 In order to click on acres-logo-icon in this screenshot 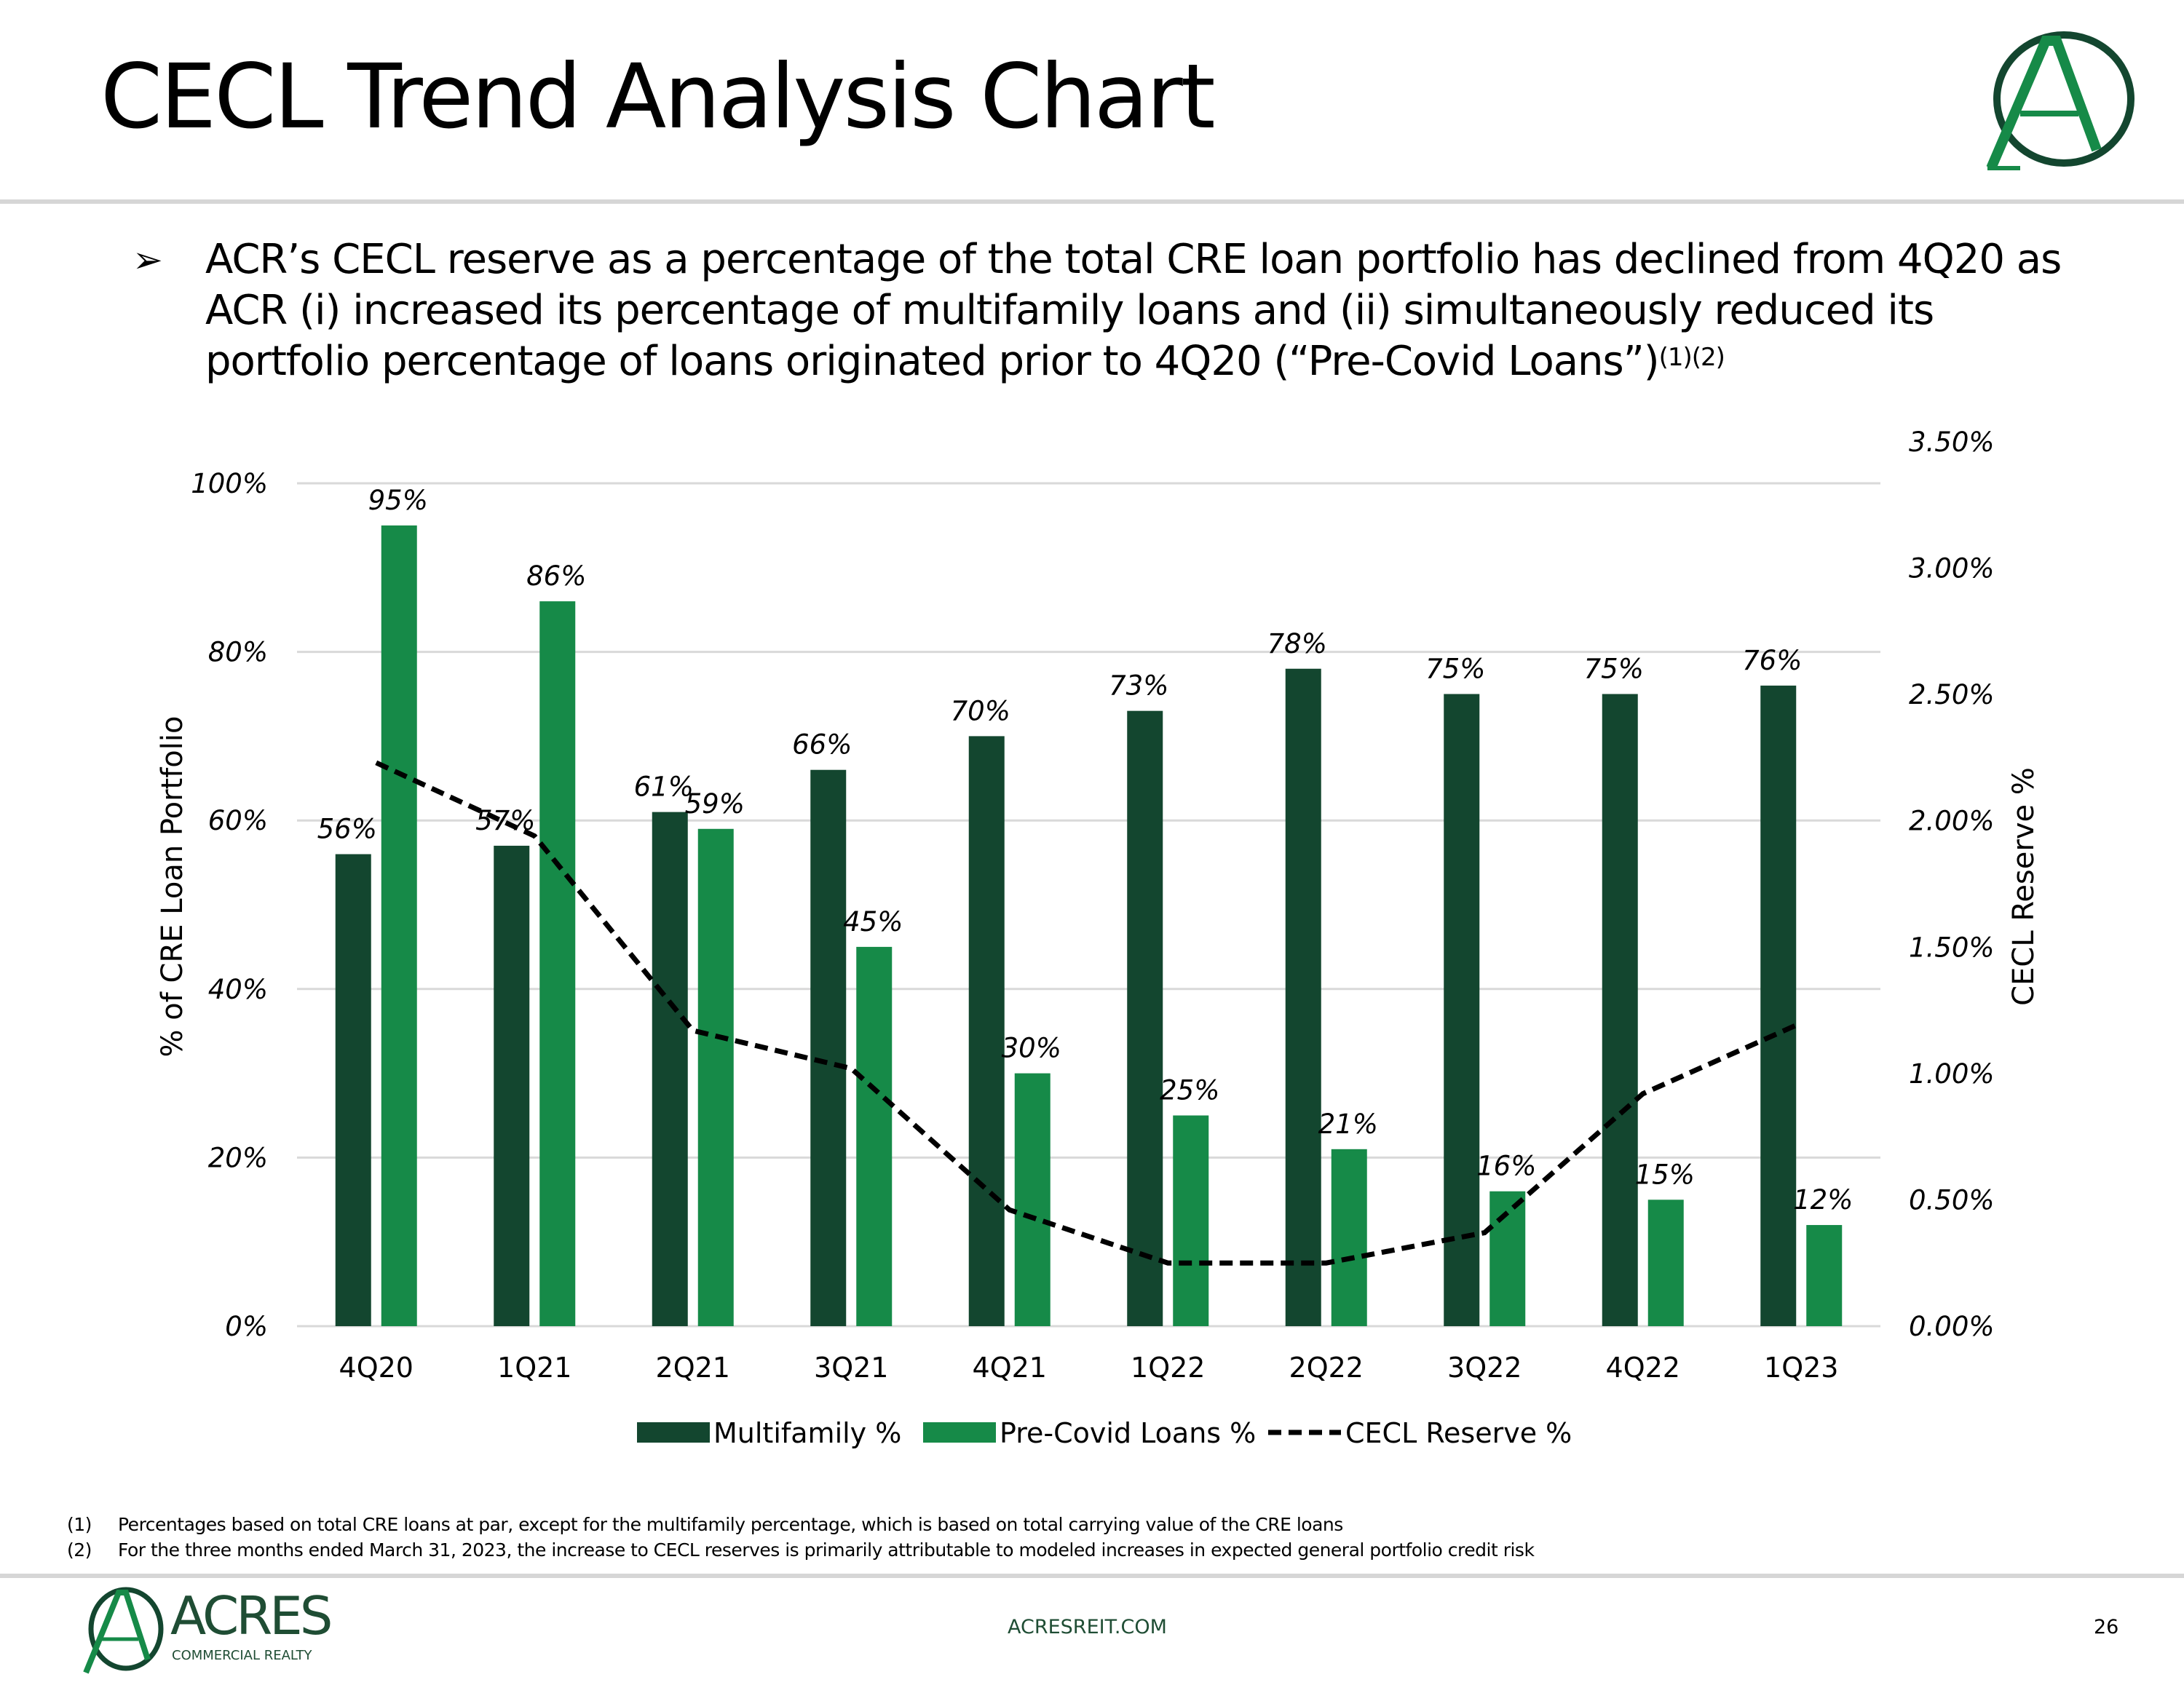, I will do `click(123, 1630)`.